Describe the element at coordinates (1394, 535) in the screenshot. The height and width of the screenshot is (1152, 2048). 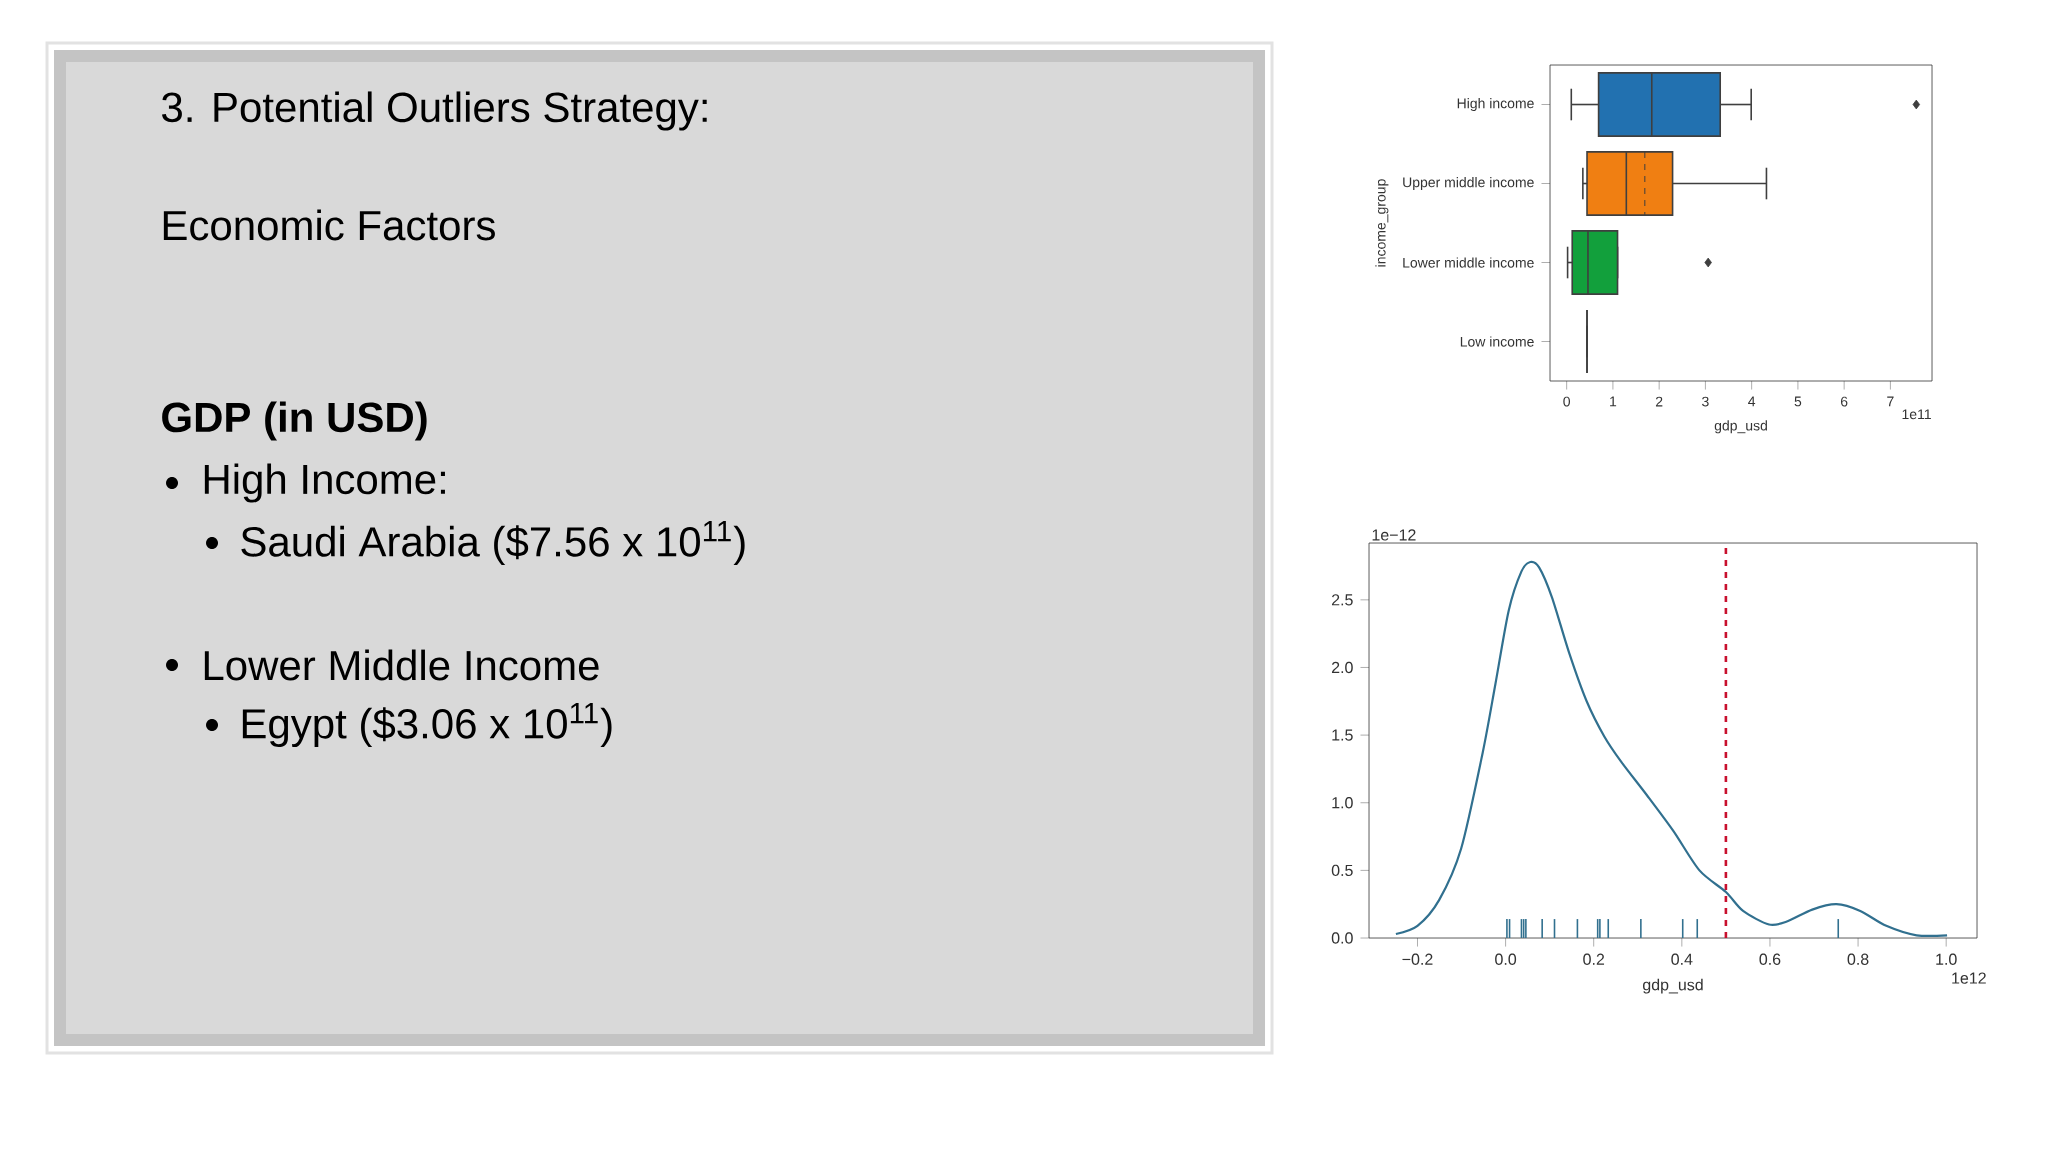
I see `text: 1e−12` at that location.